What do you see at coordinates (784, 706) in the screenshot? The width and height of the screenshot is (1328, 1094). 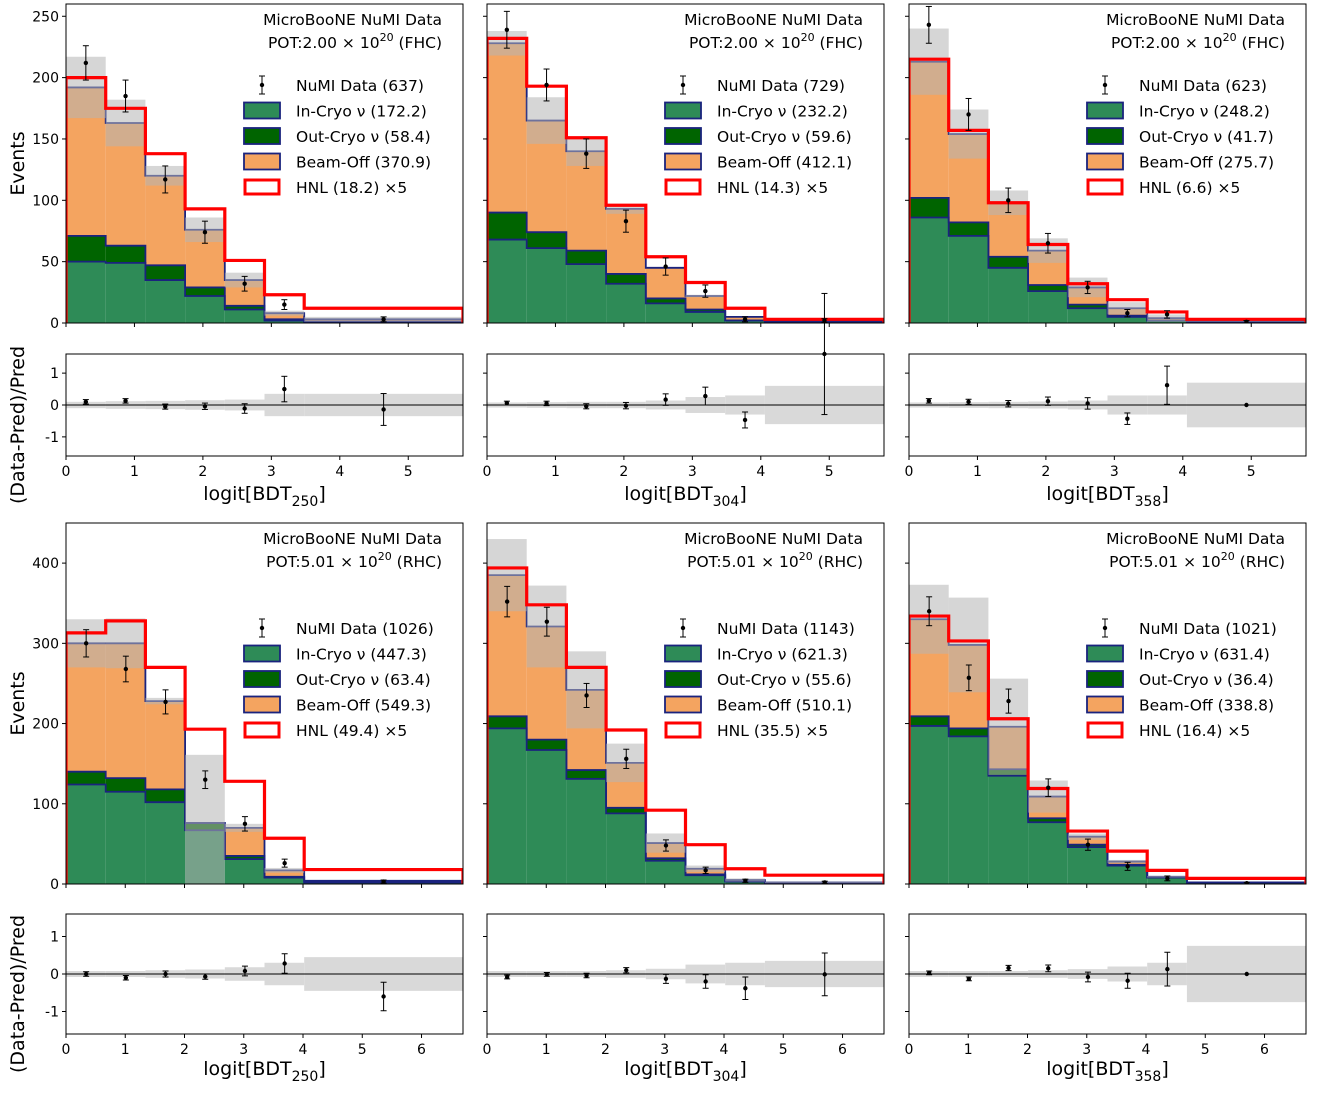 I see `legend-label-beam-off: Beam-Off (510.1)` at bounding box center [784, 706].